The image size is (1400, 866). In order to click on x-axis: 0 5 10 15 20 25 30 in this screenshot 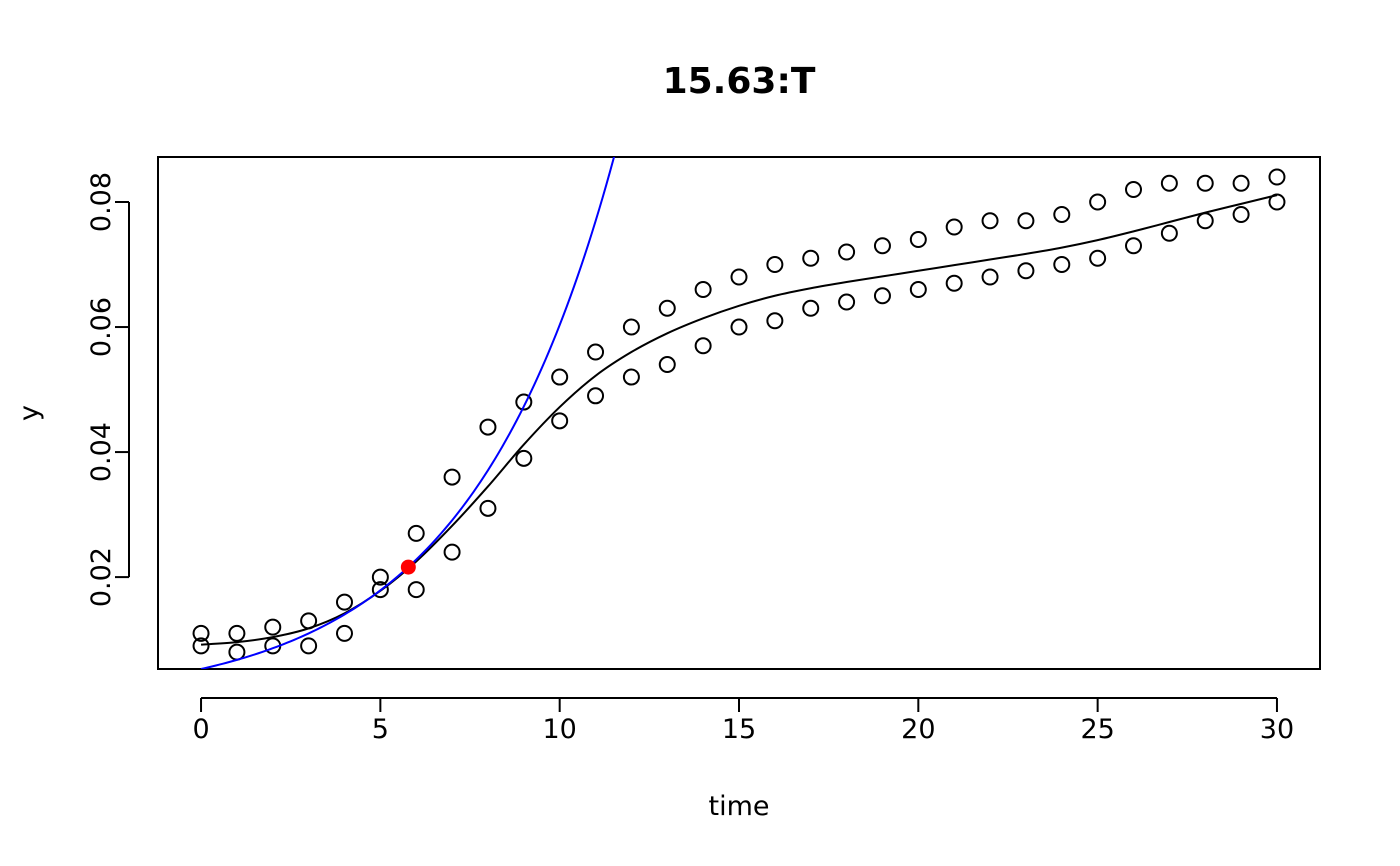, I will do `click(743, 721)`.